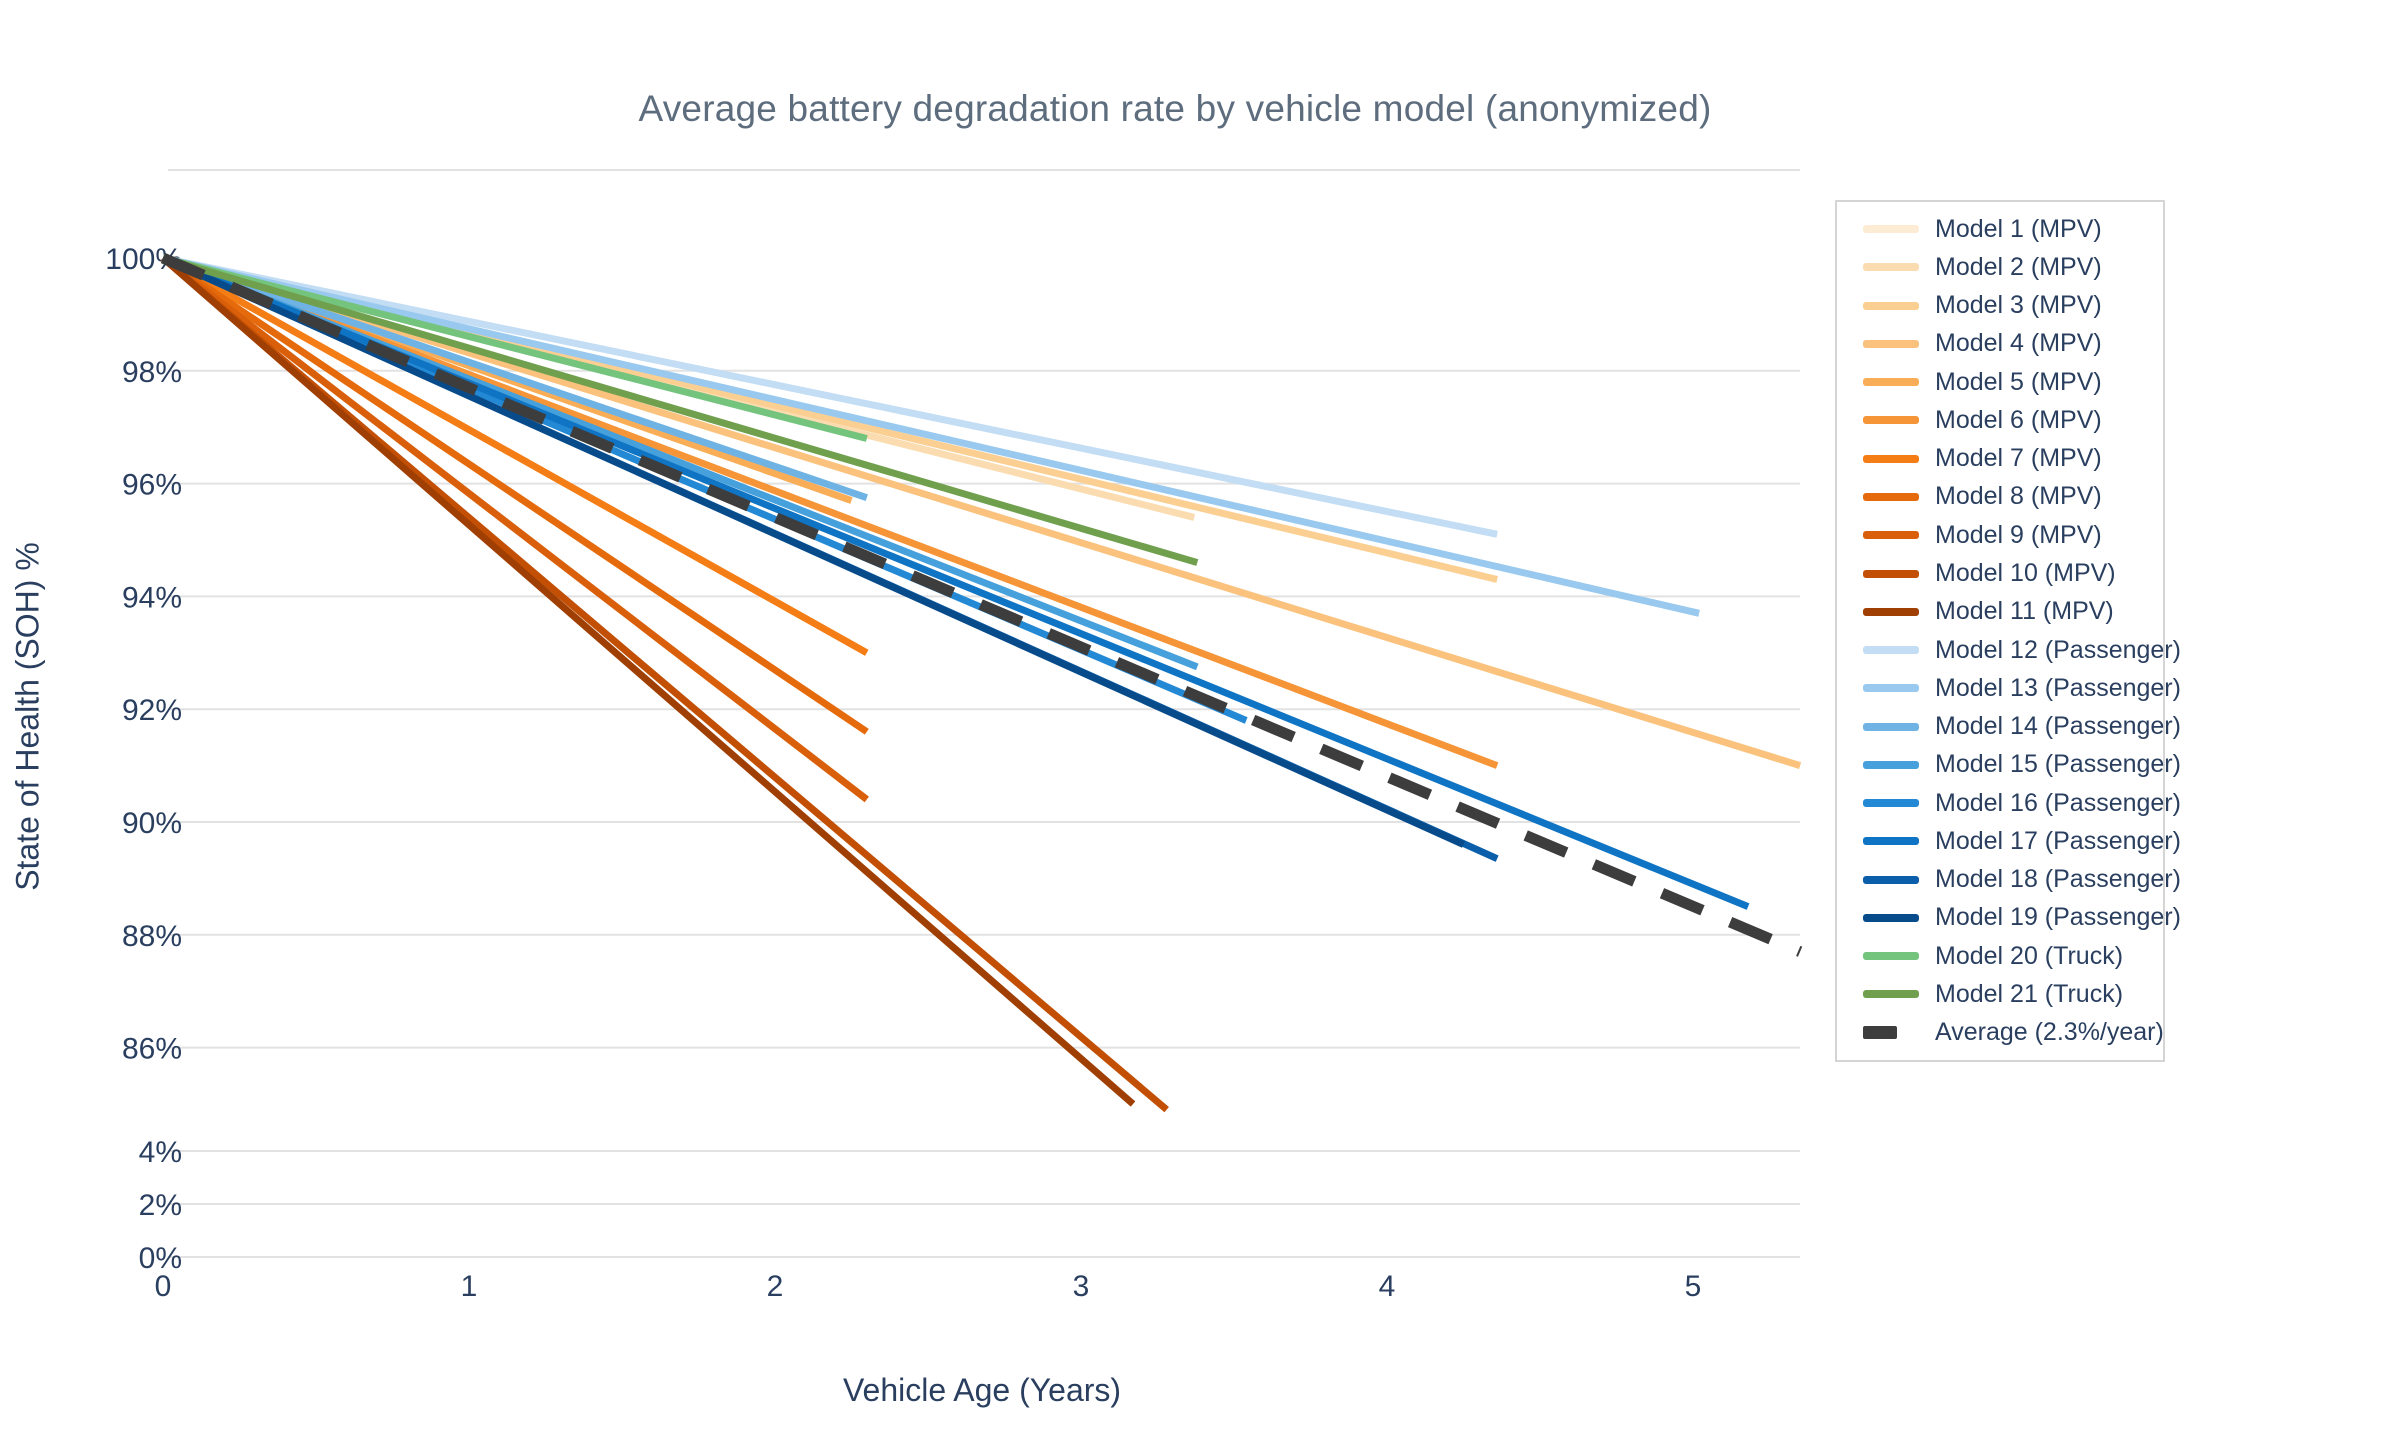  I want to click on y-tick-label-90pct: 90%, so click(152, 823).